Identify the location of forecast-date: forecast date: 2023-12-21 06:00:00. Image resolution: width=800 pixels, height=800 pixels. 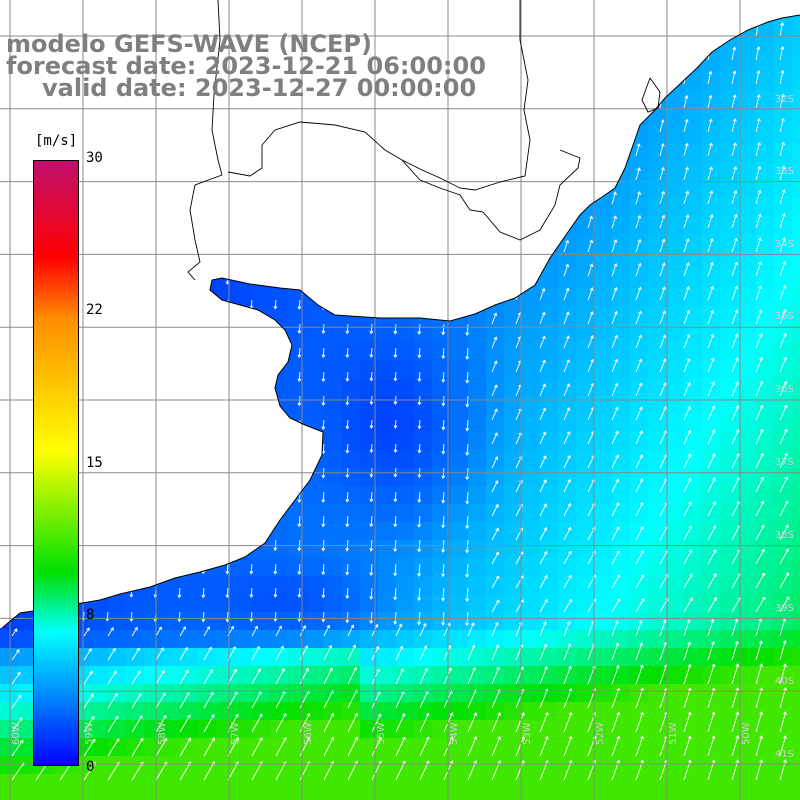
(246, 66).